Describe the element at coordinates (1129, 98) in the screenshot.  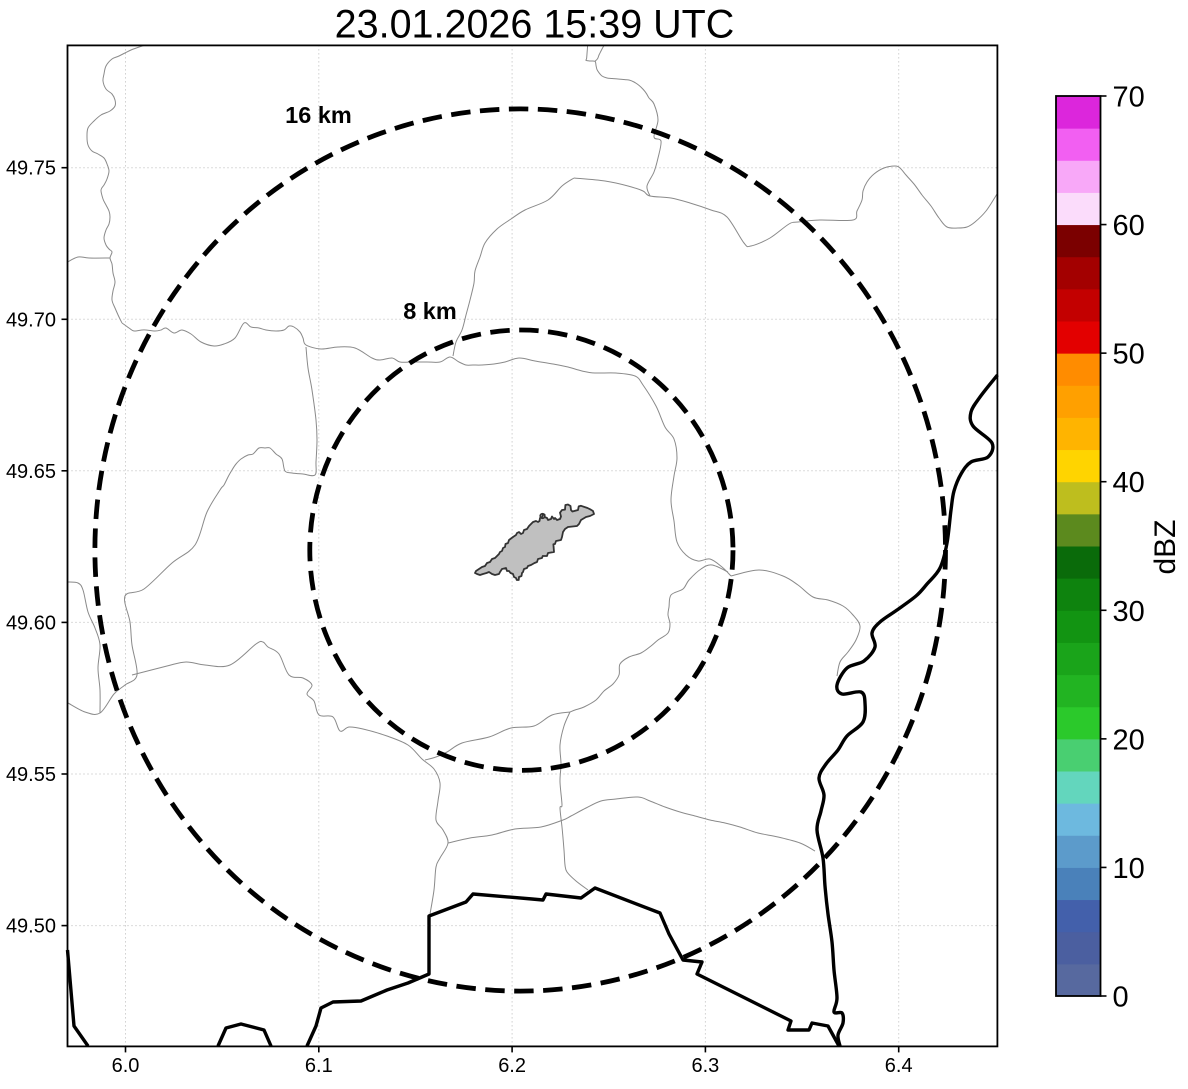
I see `svg-text: 70` at that location.